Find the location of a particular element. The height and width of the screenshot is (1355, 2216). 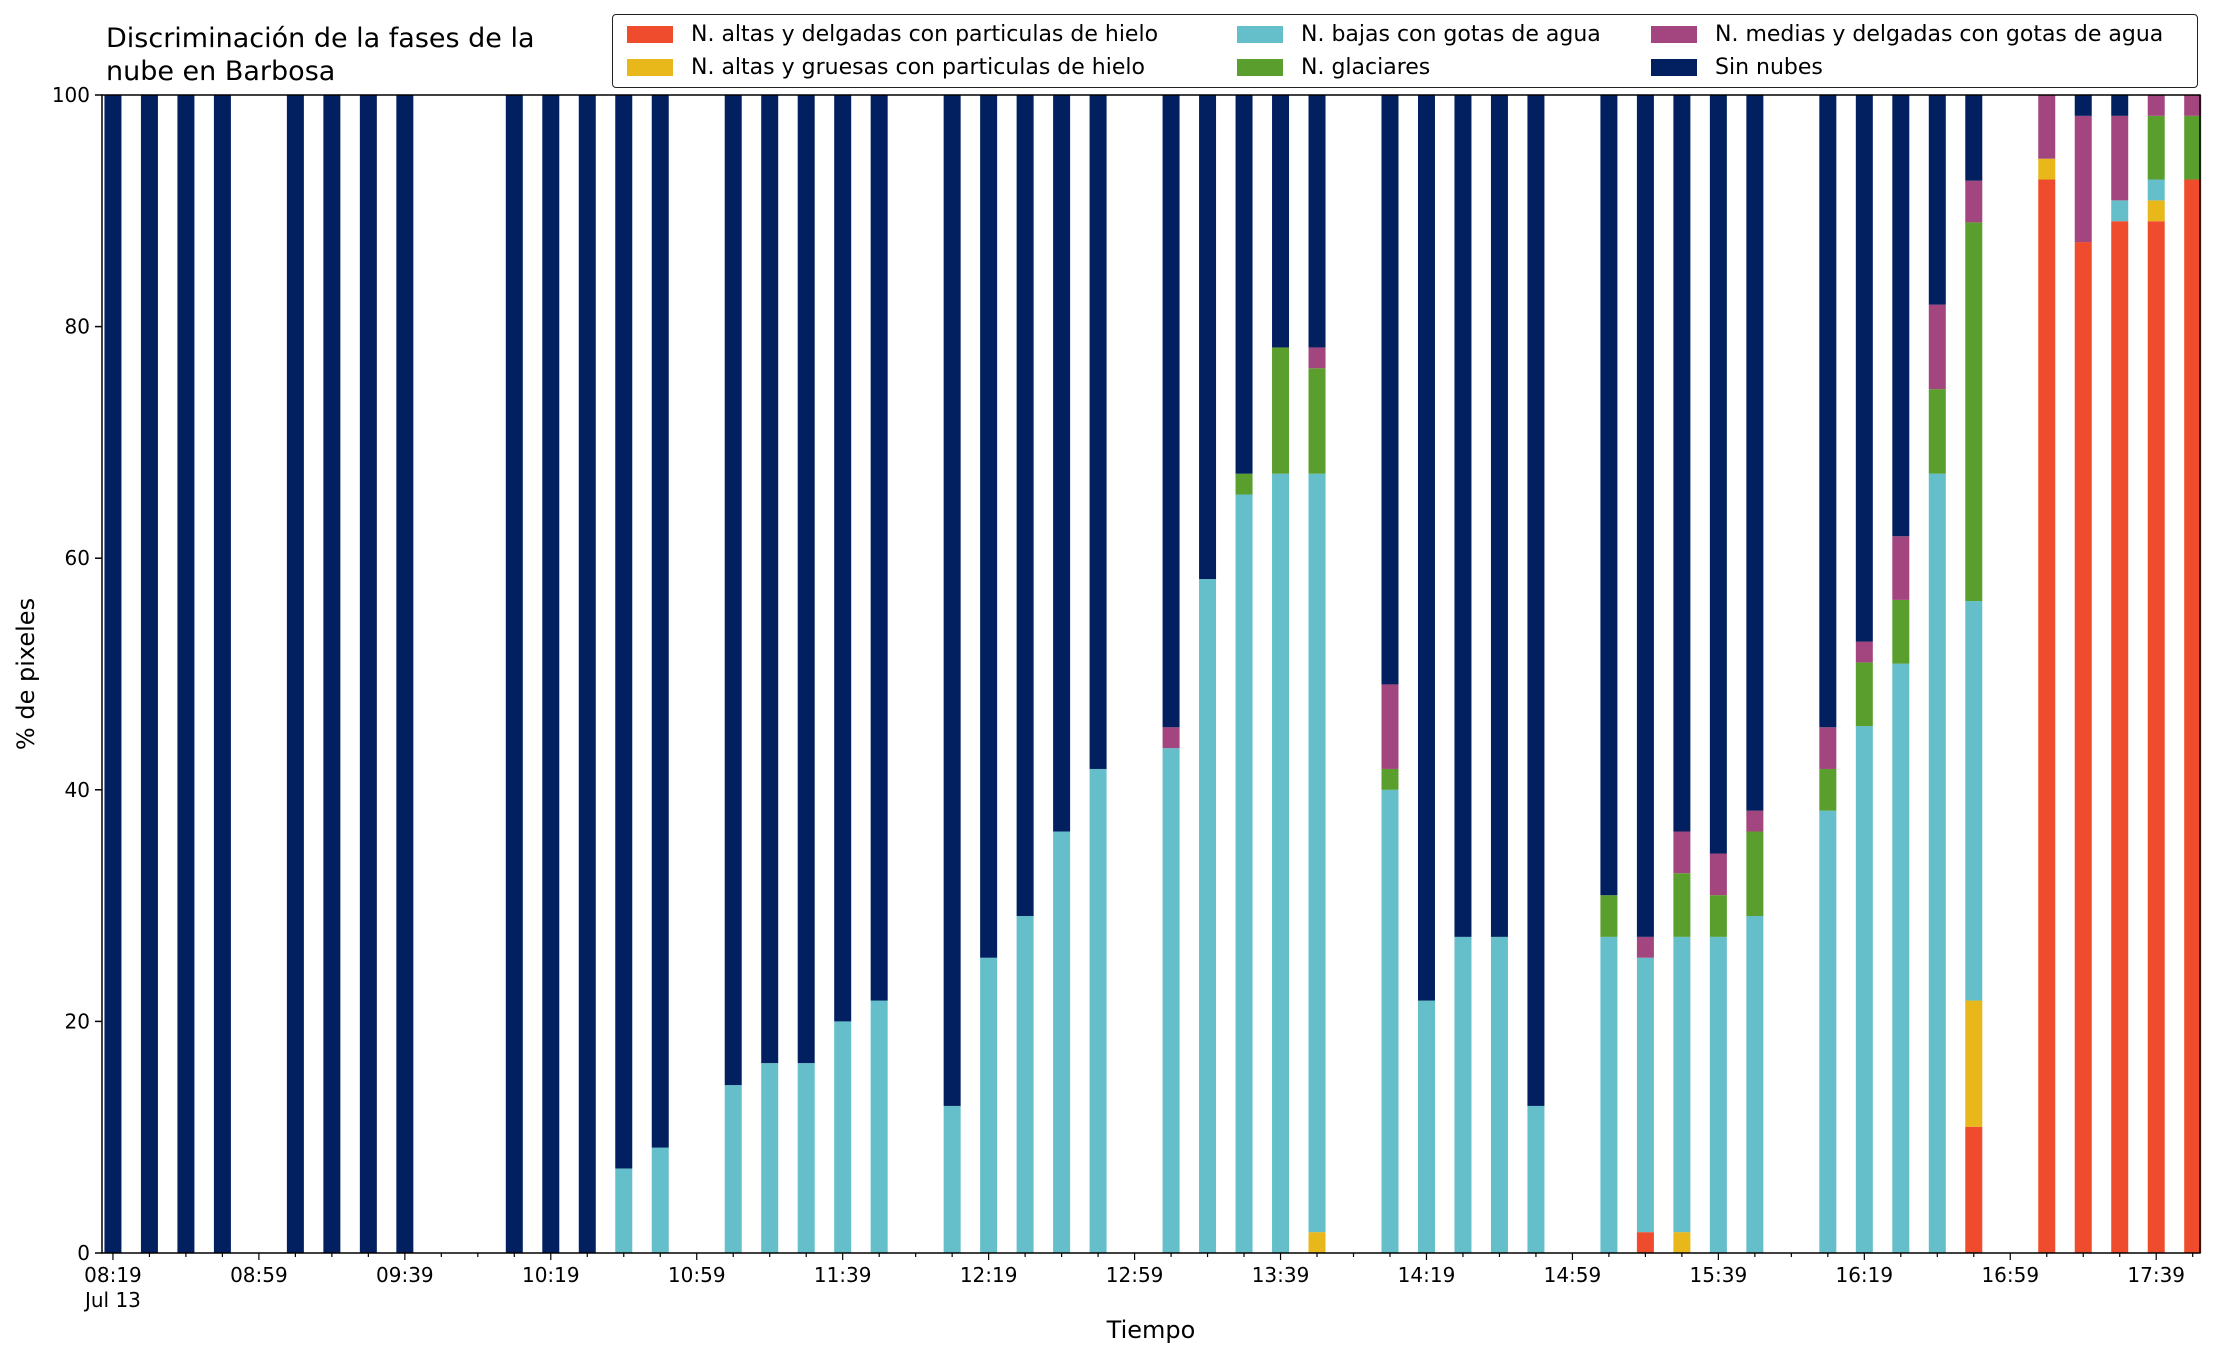

x-tick-label: 11:39 is located at coordinates (843, 1275).